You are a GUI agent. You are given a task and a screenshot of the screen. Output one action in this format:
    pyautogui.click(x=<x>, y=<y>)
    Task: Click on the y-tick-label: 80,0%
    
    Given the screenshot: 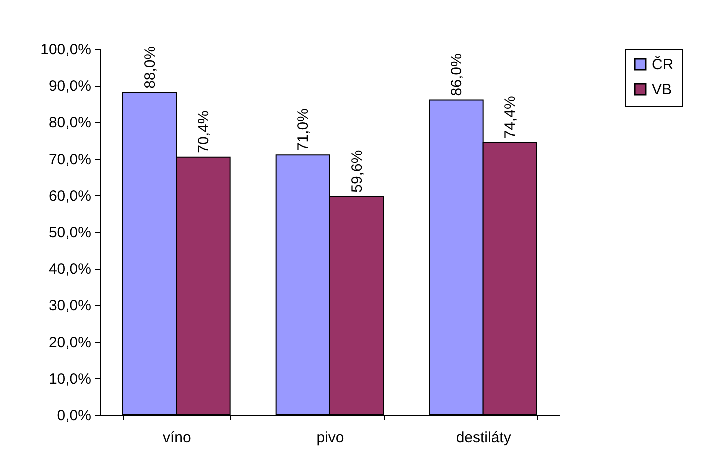 What is the action you would take?
    pyautogui.click(x=70, y=123)
    